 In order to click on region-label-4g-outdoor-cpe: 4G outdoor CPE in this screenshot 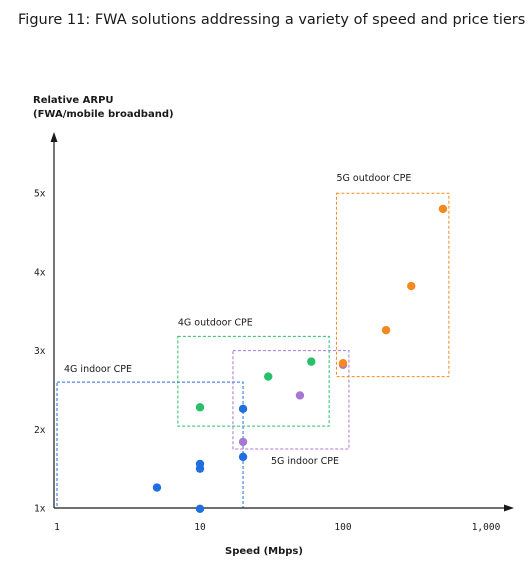, I will do `click(215, 322)`.